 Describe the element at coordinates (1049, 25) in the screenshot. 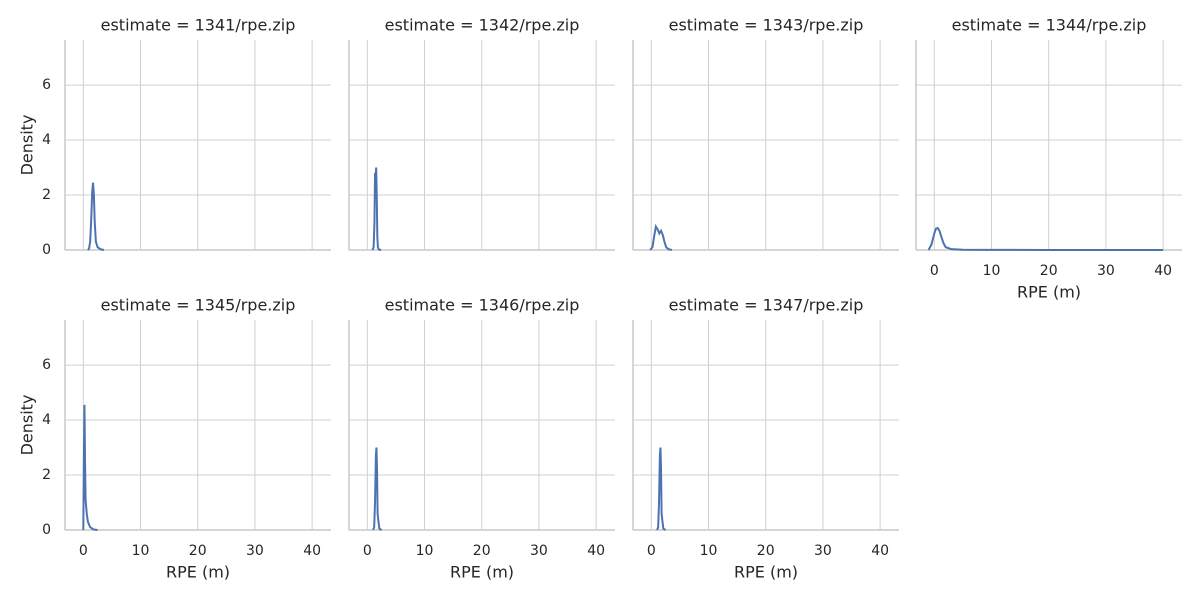

I see `facet-title: estimate = 1344/rpe.zip` at that location.